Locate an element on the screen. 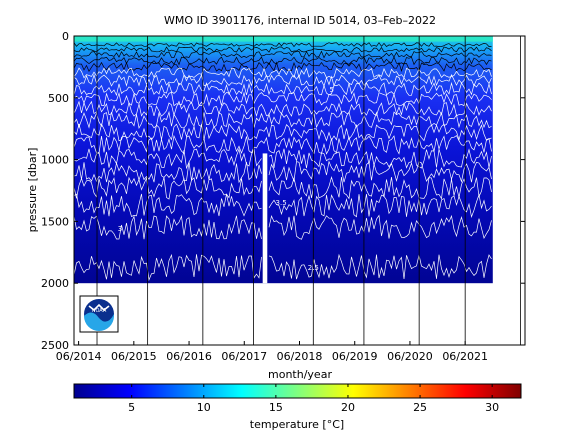 This screenshot has height=432, width=576. colorbar-label: temperature [°C] is located at coordinates (297, 424).